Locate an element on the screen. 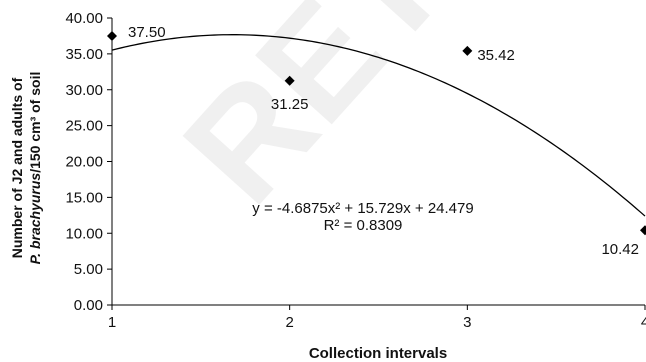 This screenshot has height=362, width=646. y-axis-title-line2: P. brachyurus/150 cm³ of soil is located at coordinates (35, 168).